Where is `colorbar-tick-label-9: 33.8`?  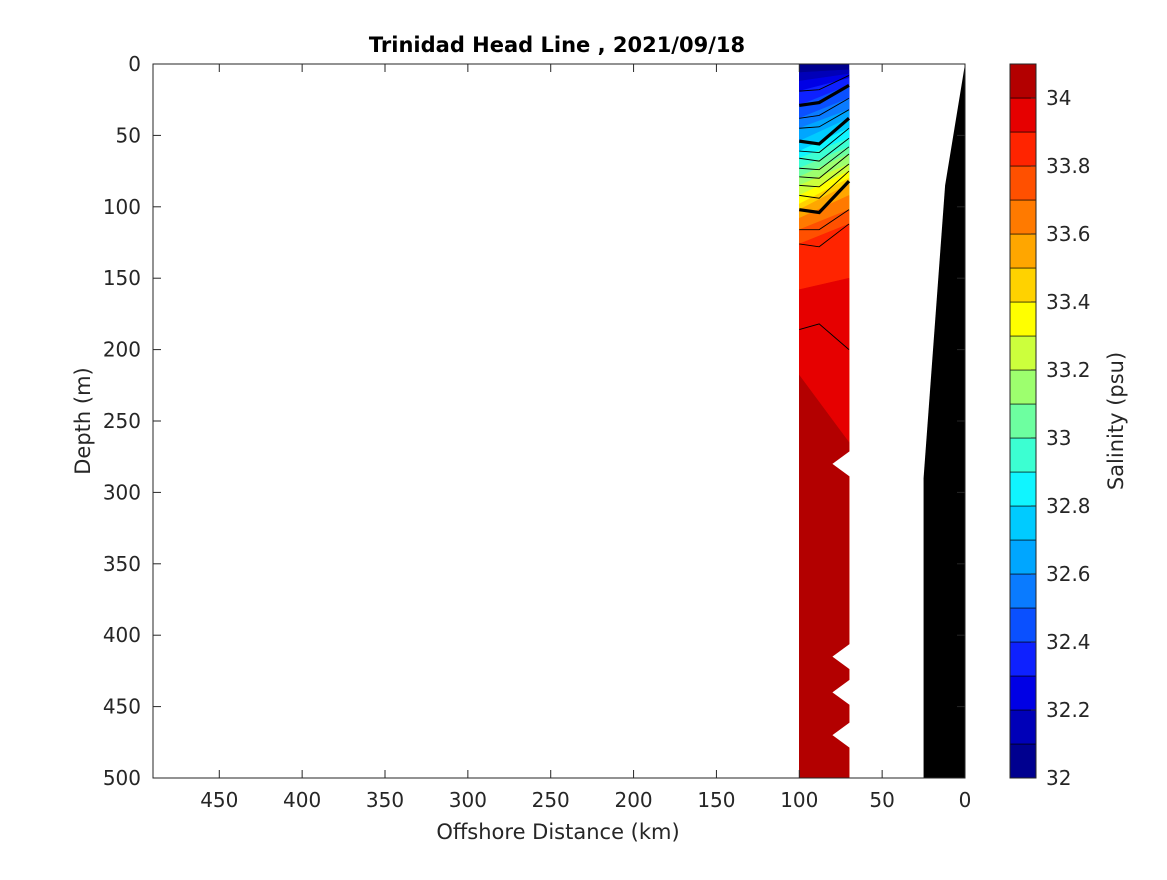 colorbar-tick-label-9: 33.8 is located at coordinates (1068, 166).